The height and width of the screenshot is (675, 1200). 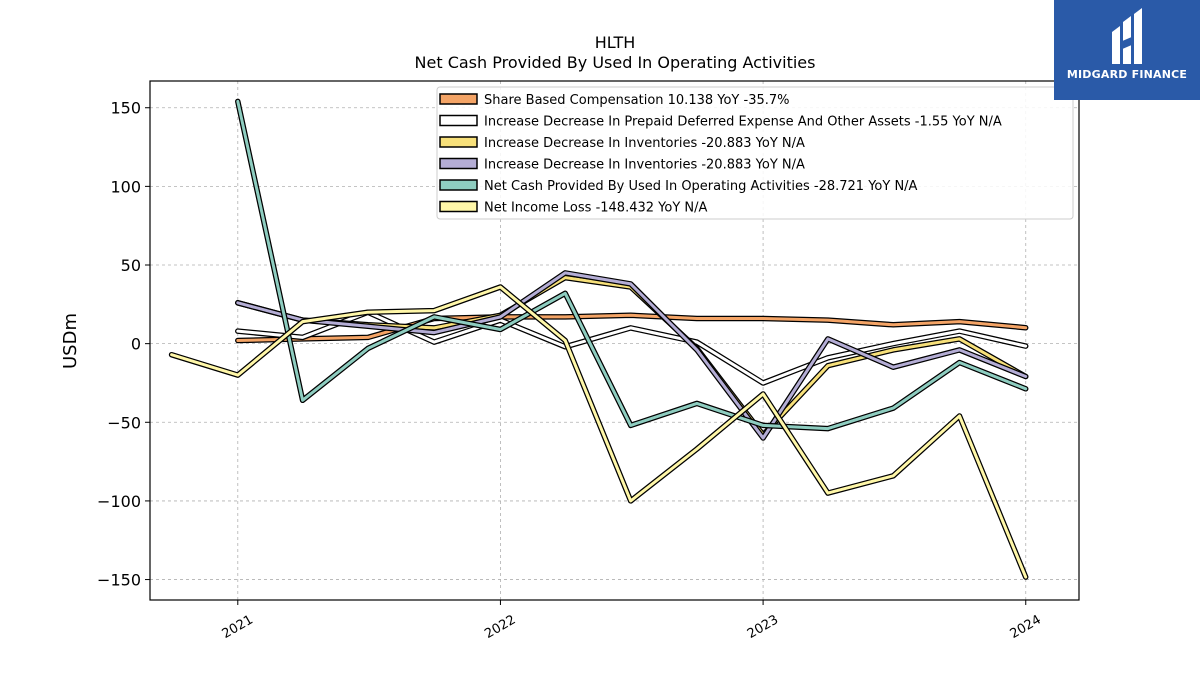 I want to click on y-tick-label: 100, so click(x=125, y=186).